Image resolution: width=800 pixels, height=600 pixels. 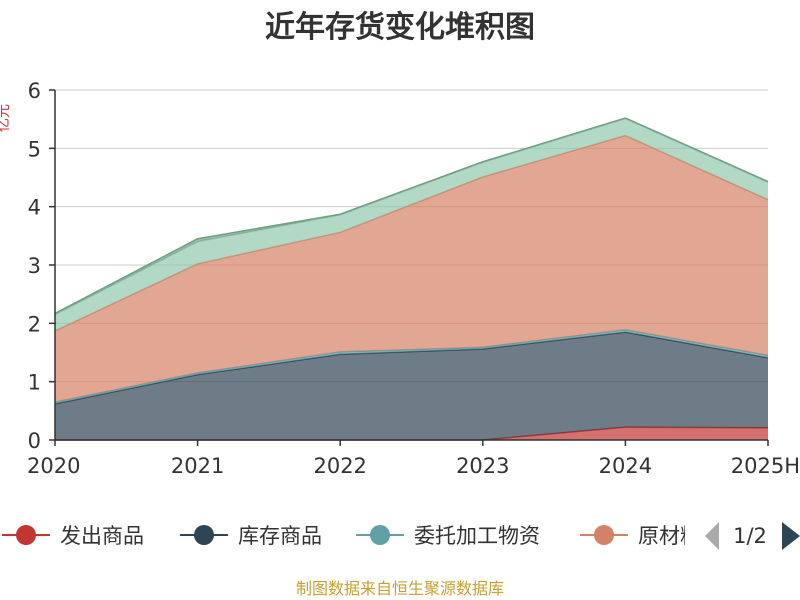 I want to click on x-tick-label: 2021, so click(x=197, y=466).